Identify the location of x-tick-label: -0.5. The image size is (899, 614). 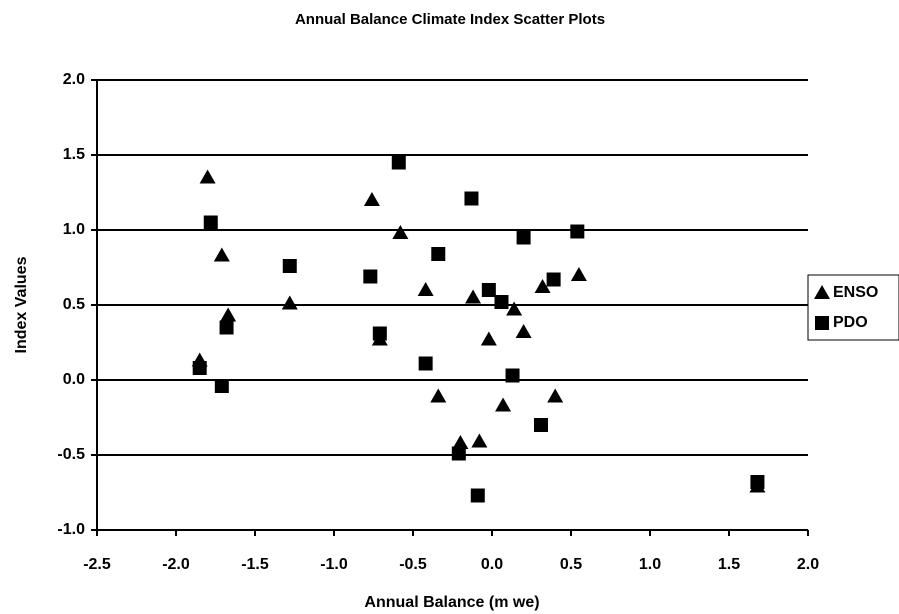
(413, 564).